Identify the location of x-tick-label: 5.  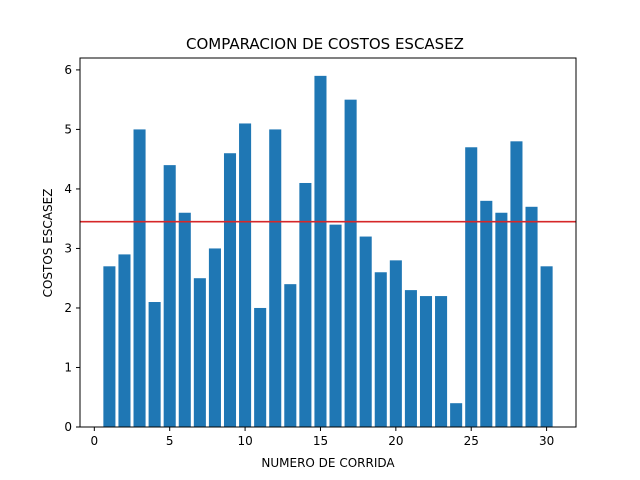
(170, 441).